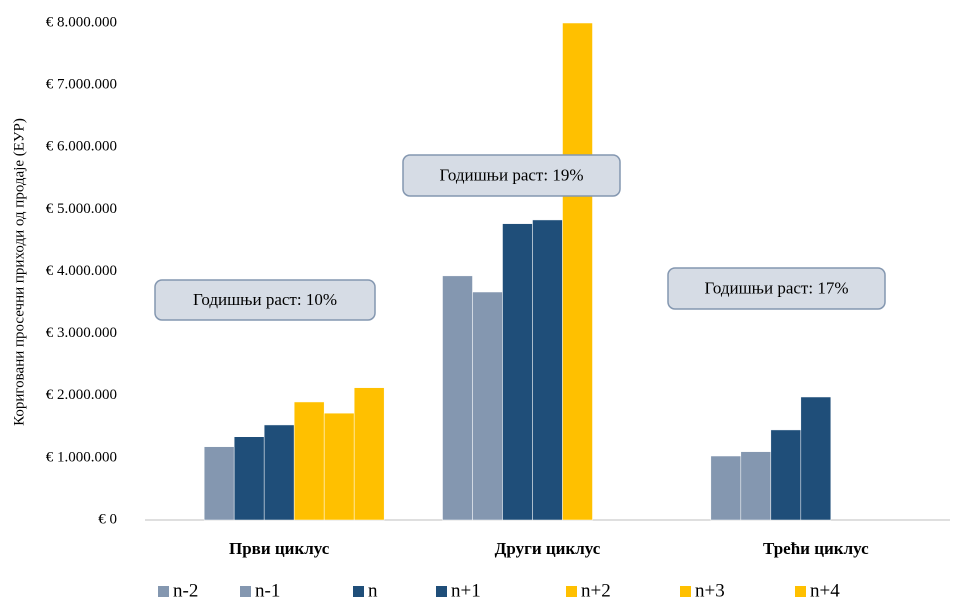  I want to click on y-tick-label: € 1.000.000, so click(81, 457).